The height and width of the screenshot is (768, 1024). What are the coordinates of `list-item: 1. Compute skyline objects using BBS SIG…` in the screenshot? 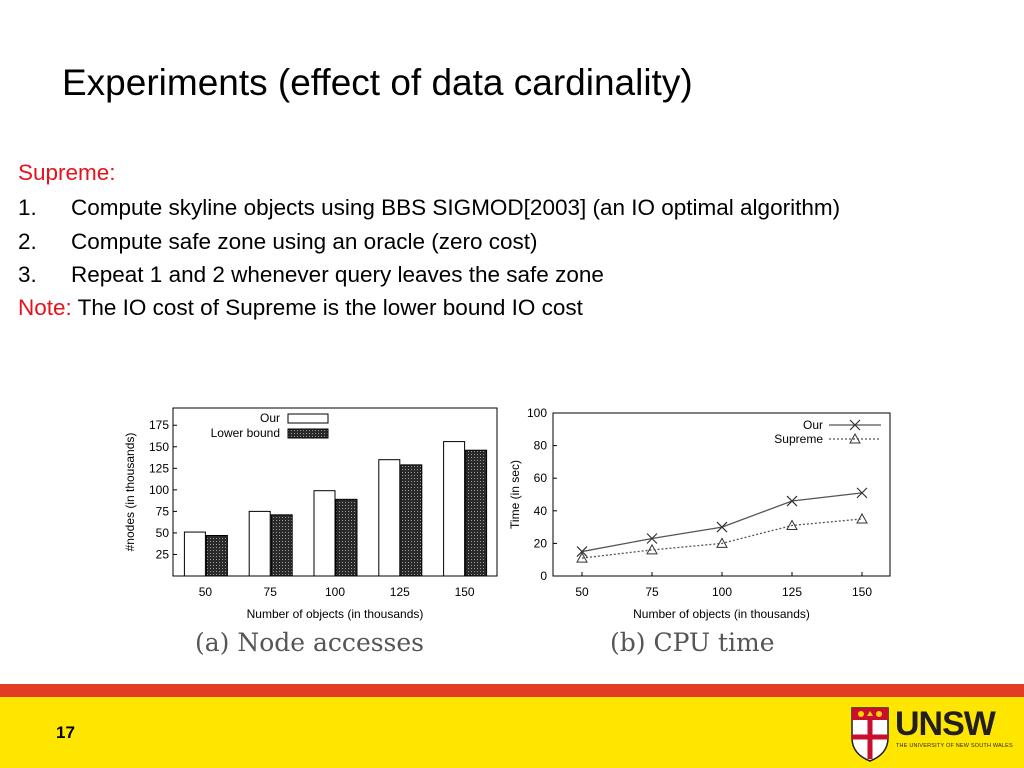 It's located at (484, 207).